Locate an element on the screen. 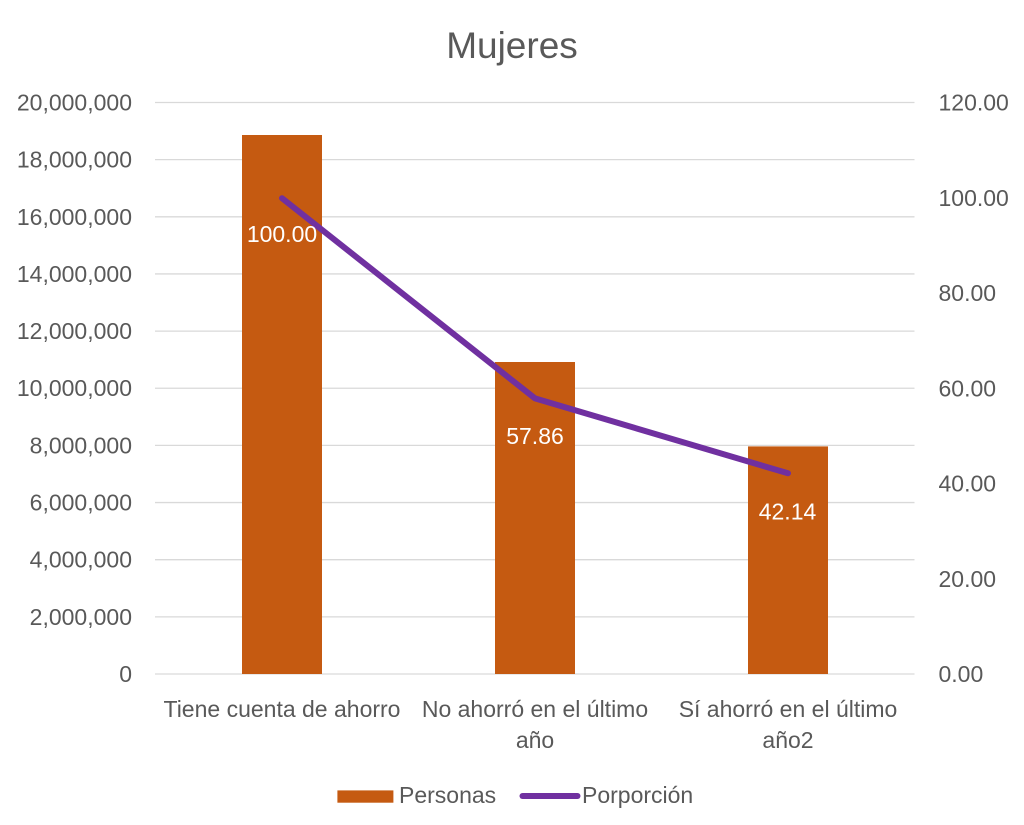 This screenshot has width=1024, height=825. svg-text: año2 is located at coordinates (787, 740).